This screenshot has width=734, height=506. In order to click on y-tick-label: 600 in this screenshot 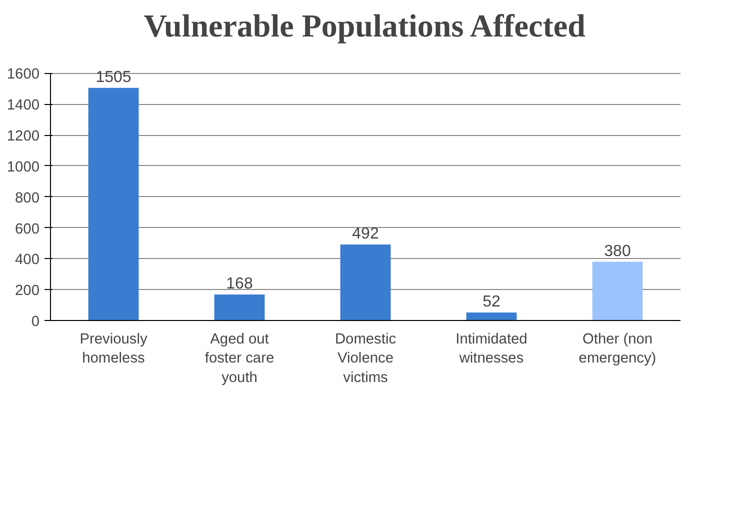, I will do `click(27, 229)`.